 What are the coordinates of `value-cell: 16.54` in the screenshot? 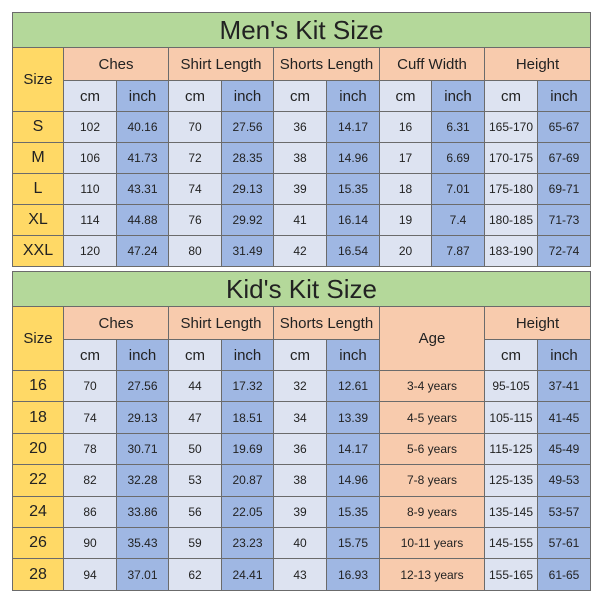 It's located at (353, 251).